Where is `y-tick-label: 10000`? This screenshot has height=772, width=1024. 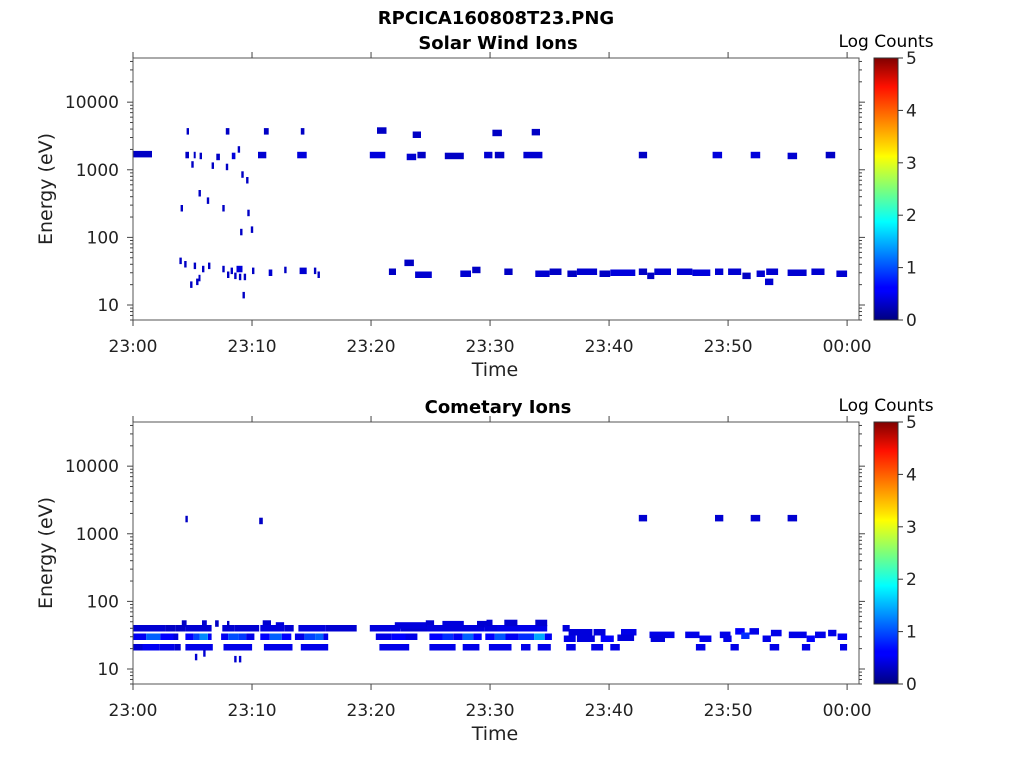
y-tick-label: 10000 is located at coordinates (92, 467).